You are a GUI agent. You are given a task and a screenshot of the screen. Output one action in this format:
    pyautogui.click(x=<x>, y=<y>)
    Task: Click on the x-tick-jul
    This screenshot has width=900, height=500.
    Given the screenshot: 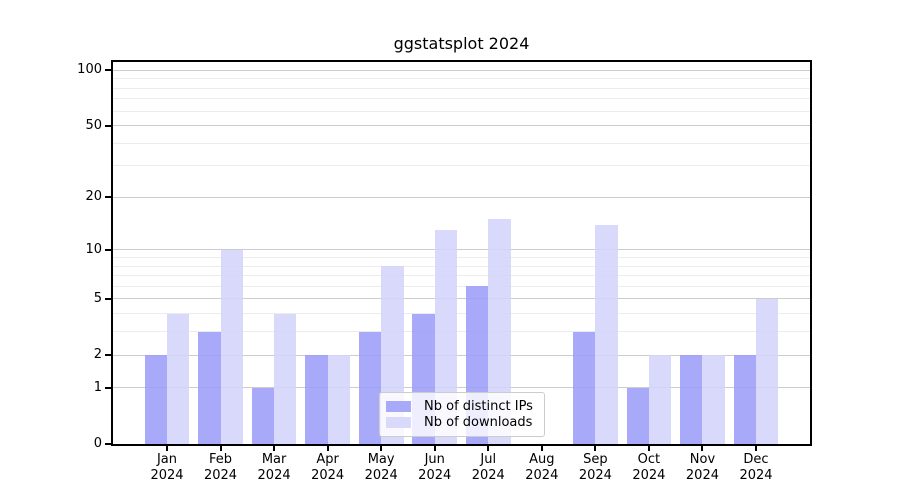 What is the action you would take?
    pyautogui.click(x=488, y=448)
    